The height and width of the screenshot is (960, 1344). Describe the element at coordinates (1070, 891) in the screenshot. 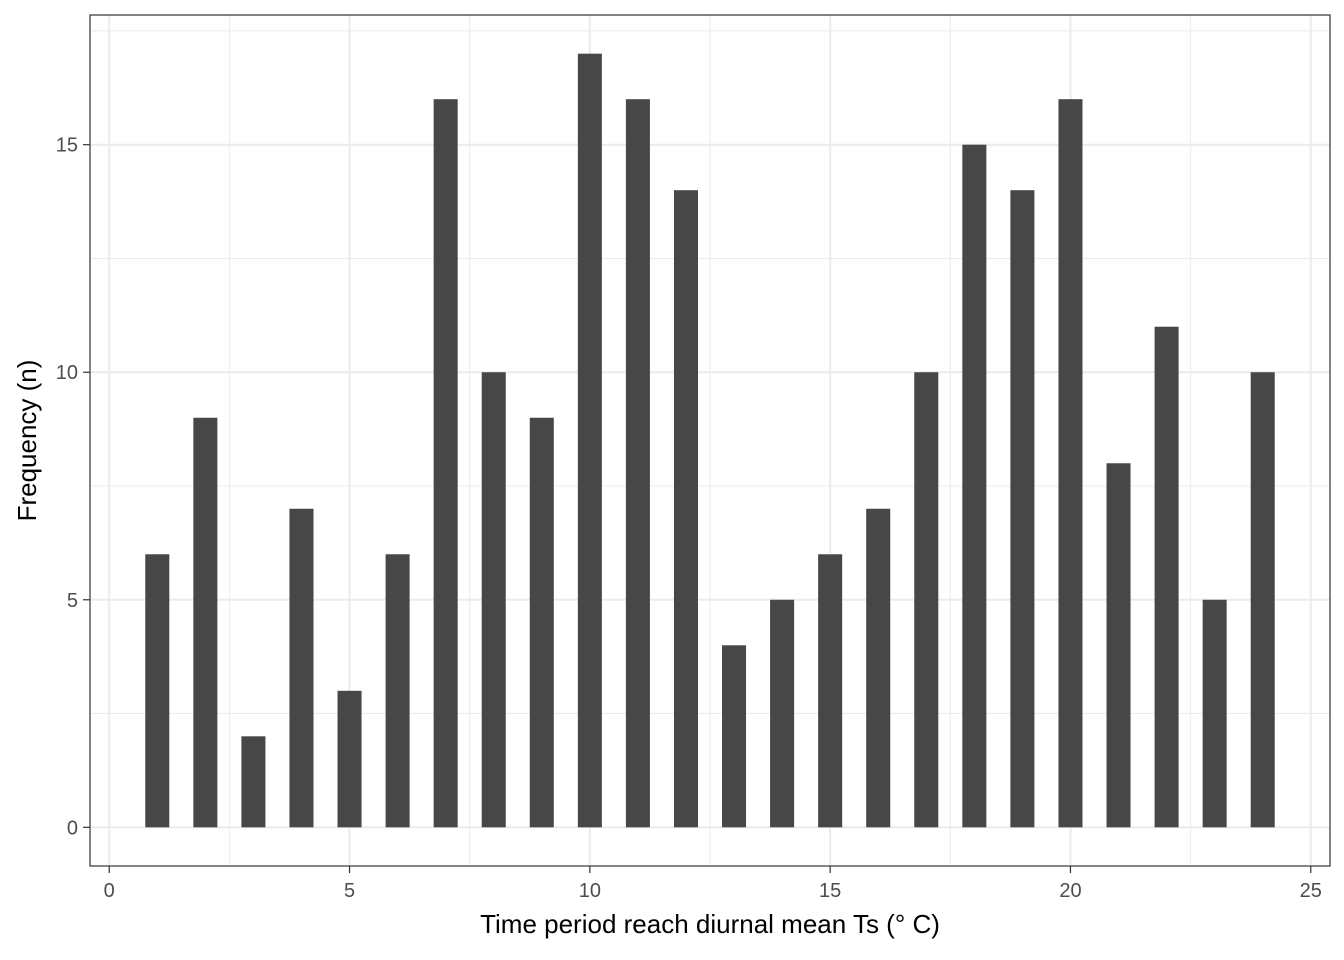

I see `x-tick-label: 20` at that location.